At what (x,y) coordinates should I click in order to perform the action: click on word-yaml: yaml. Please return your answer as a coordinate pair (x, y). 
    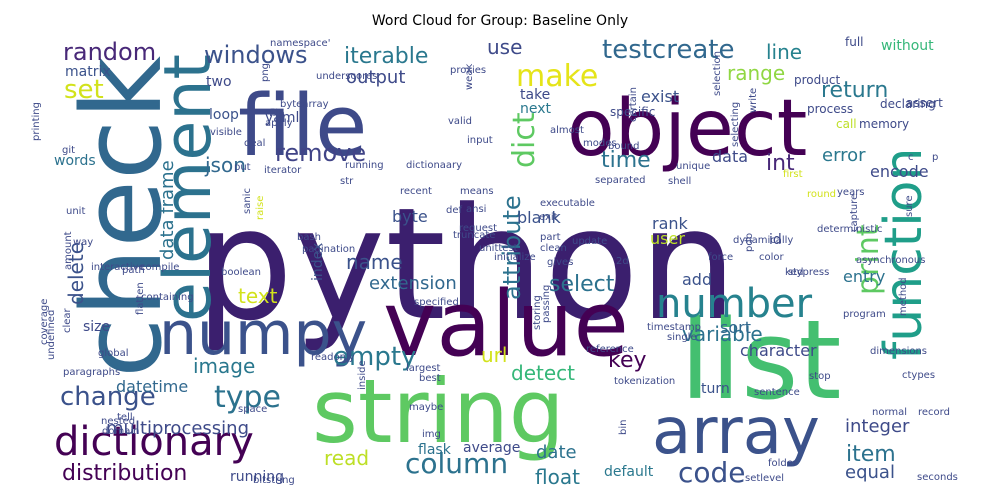
    Looking at the image, I should click on (282, 118).